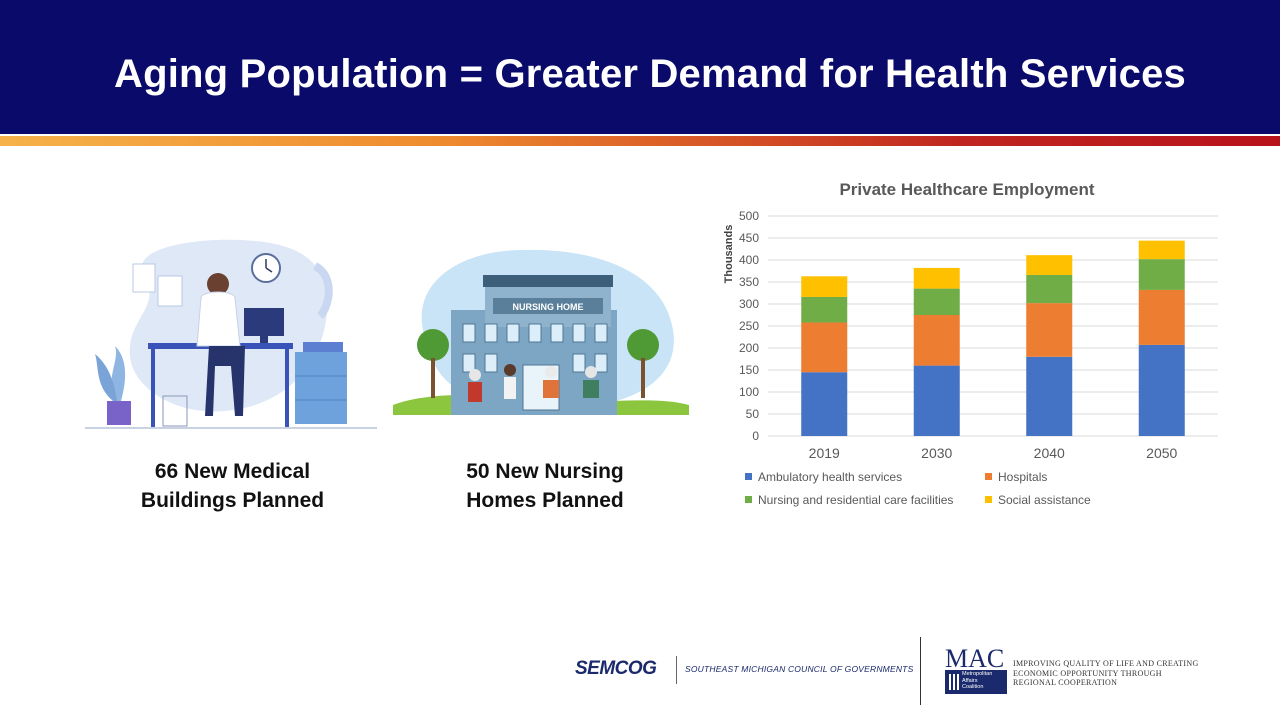  I want to click on legend-item: Hospitals, so click(1016, 477).